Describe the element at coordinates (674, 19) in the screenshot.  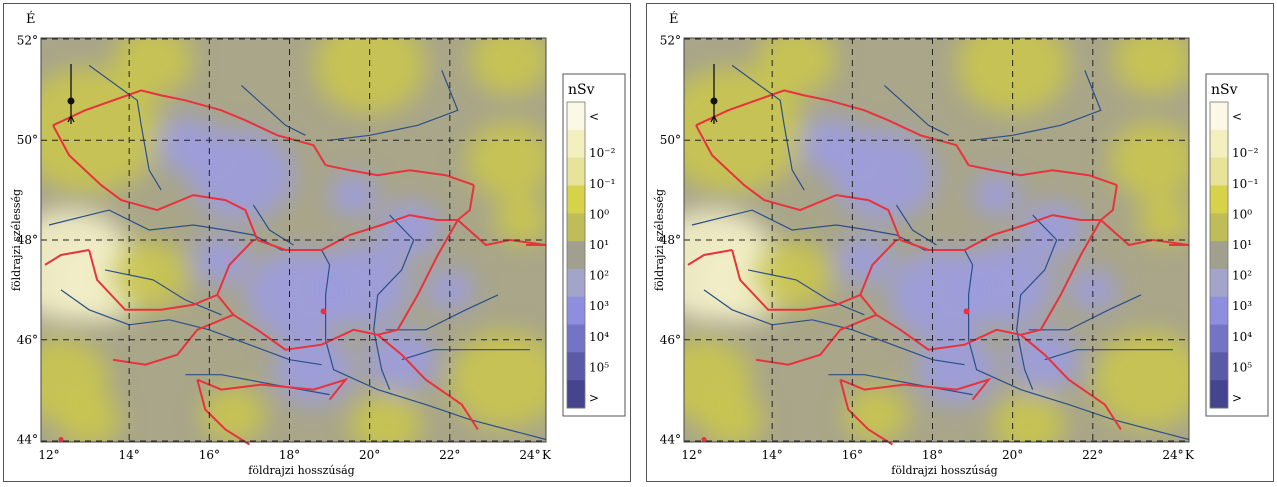
I see `north-label: É` at that location.